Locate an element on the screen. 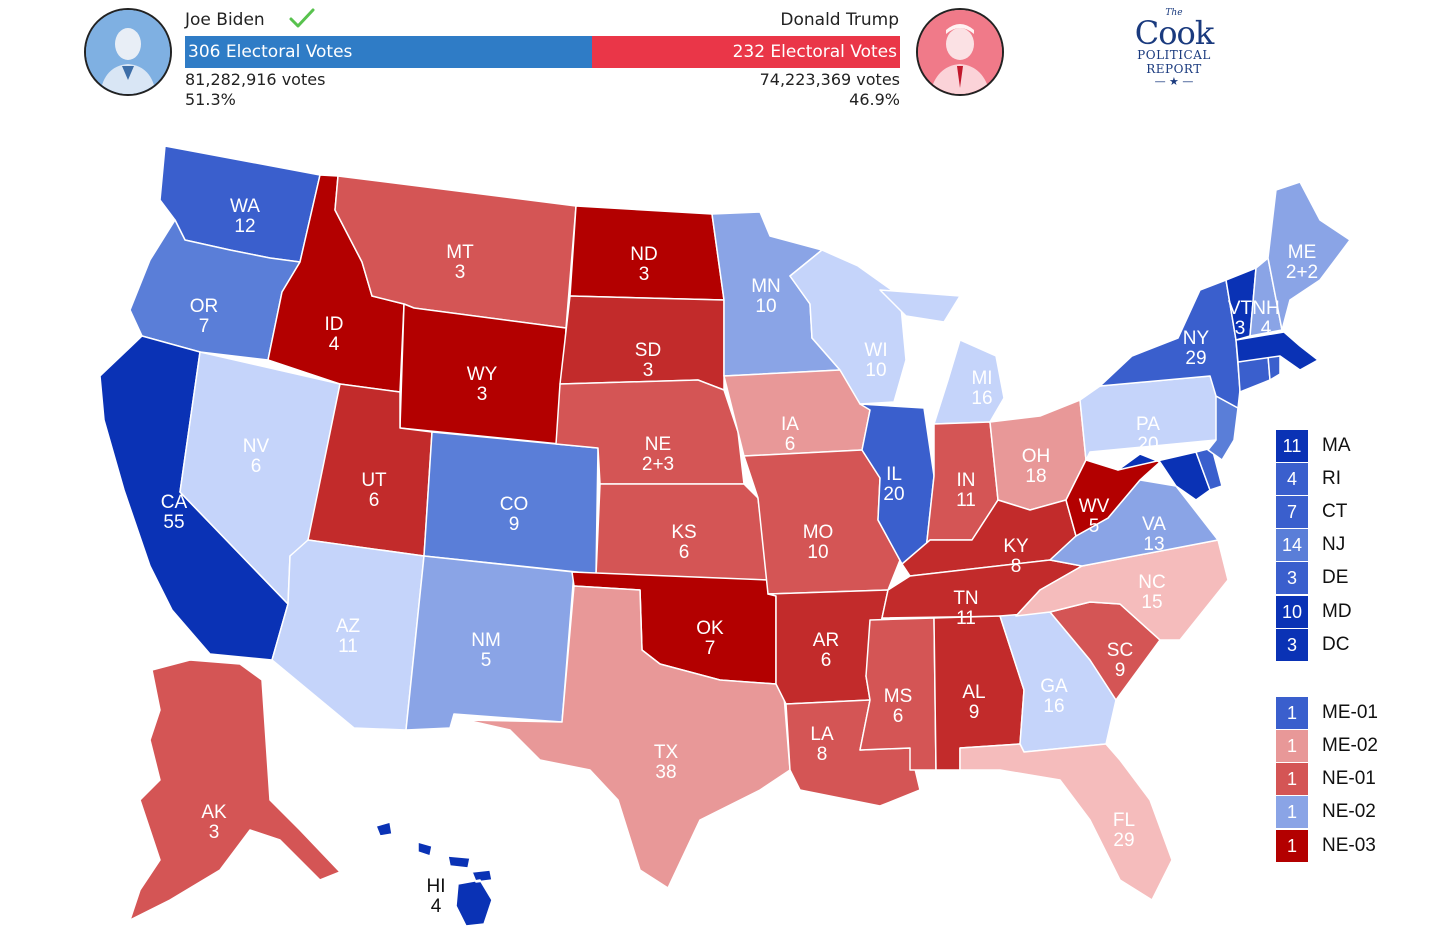 The height and width of the screenshot is (942, 1456). state-label-code: IA is located at coordinates (790, 424).